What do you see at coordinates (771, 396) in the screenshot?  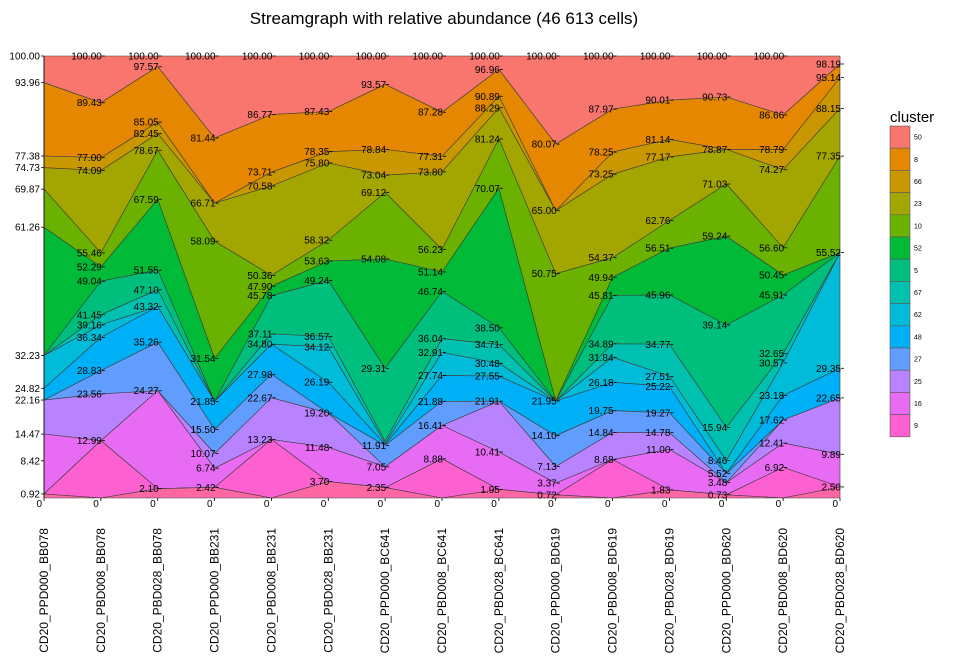 I see `data-label: 23.18` at bounding box center [771, 396].